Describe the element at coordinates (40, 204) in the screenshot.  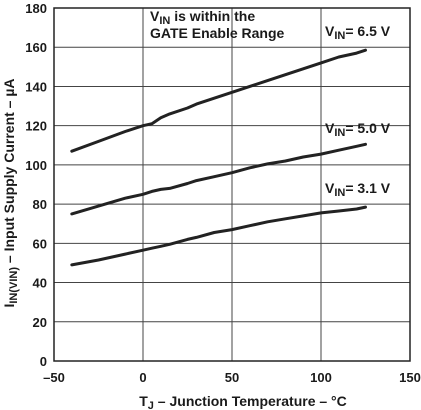
I see `y-tick-label-4: 80` at that location.